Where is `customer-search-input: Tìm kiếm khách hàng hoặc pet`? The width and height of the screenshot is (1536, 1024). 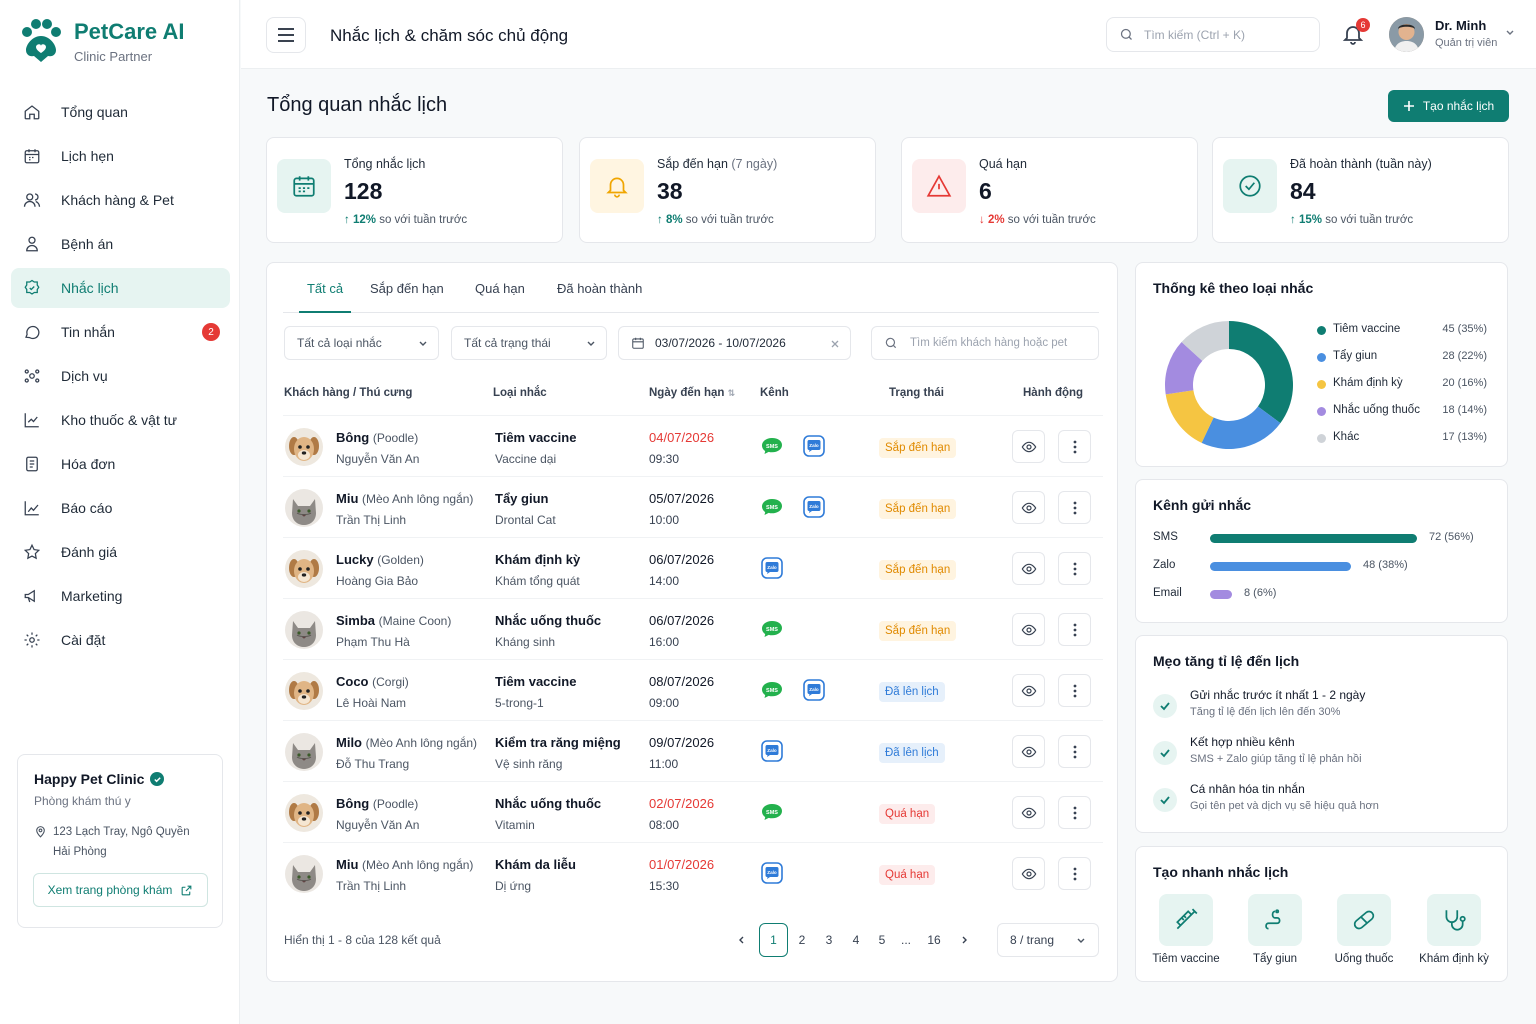
customer-search-input: Tìm kiếm khách hàng hoặc pet is located at coordinates (985, 343).